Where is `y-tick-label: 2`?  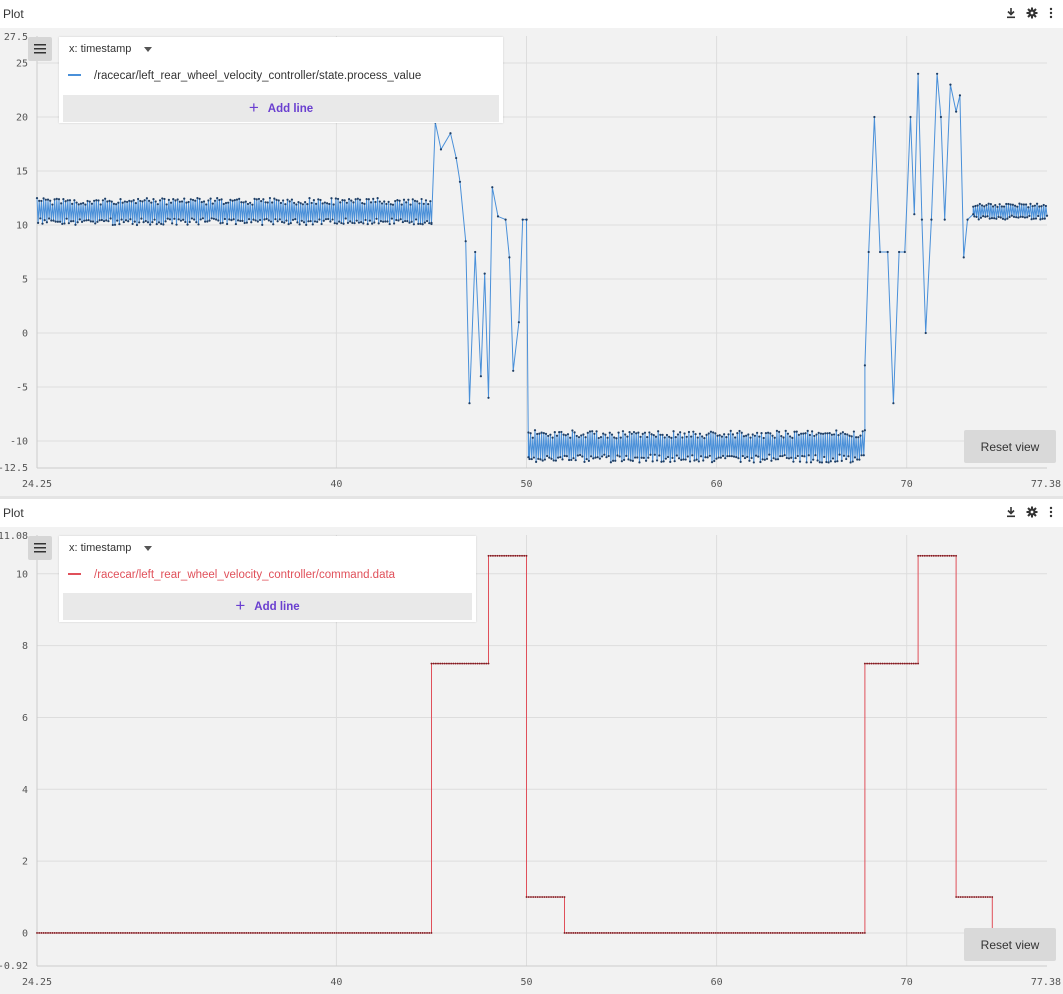
y-tick-label: 2 is located at coordinates (25, 862).